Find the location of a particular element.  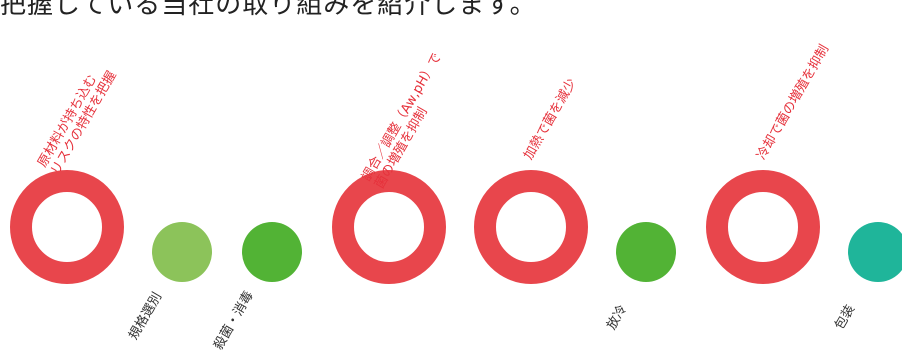

ccp-label-3-line-1: 加熱で菌を減少 is located at coordinates (550, 119).